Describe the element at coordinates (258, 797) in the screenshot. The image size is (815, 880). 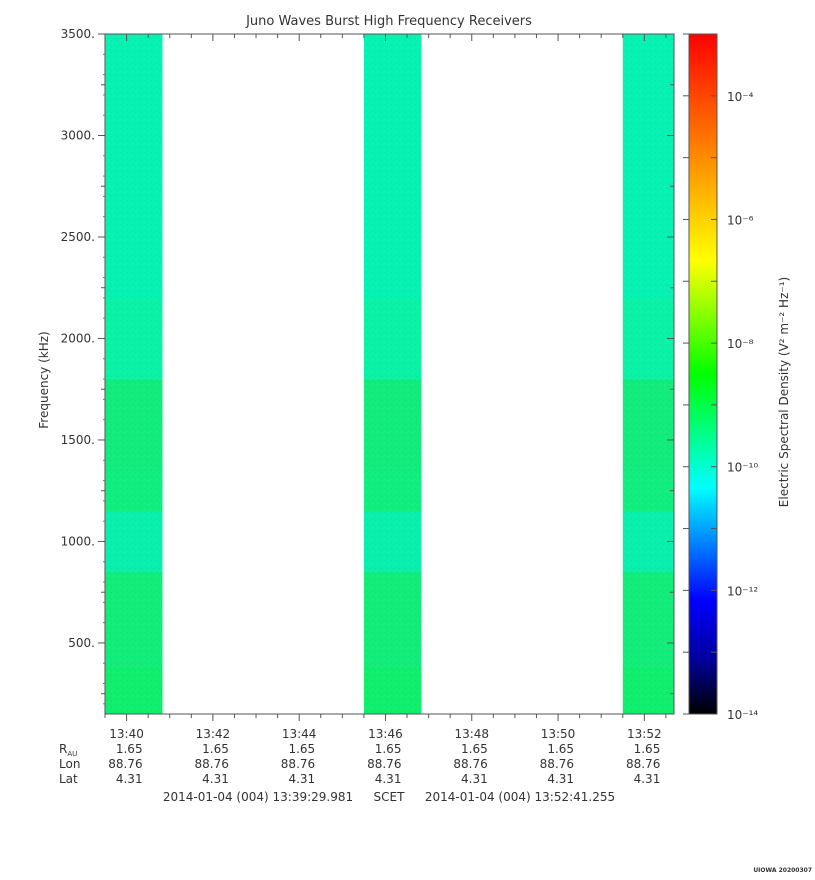
I see `time-span-start: 2014-01-04 (004) 13:39:29.981` at that location.